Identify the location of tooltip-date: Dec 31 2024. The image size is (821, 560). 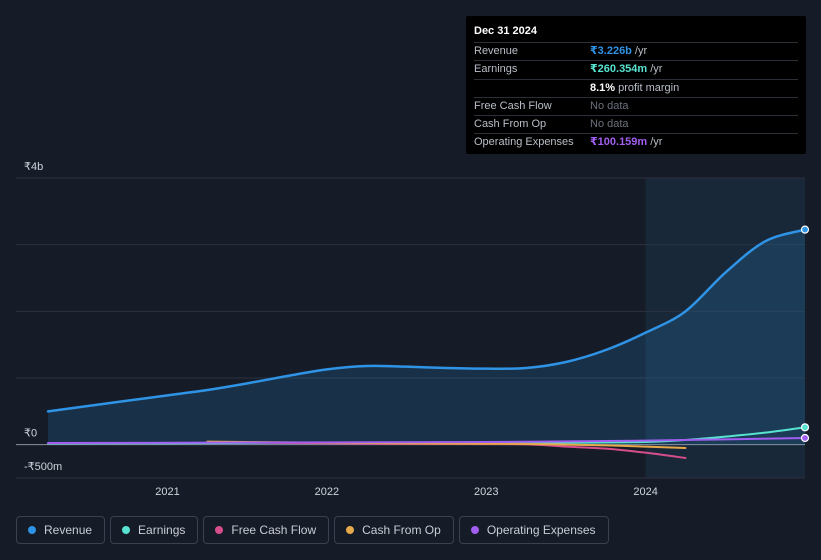
(505, 31).